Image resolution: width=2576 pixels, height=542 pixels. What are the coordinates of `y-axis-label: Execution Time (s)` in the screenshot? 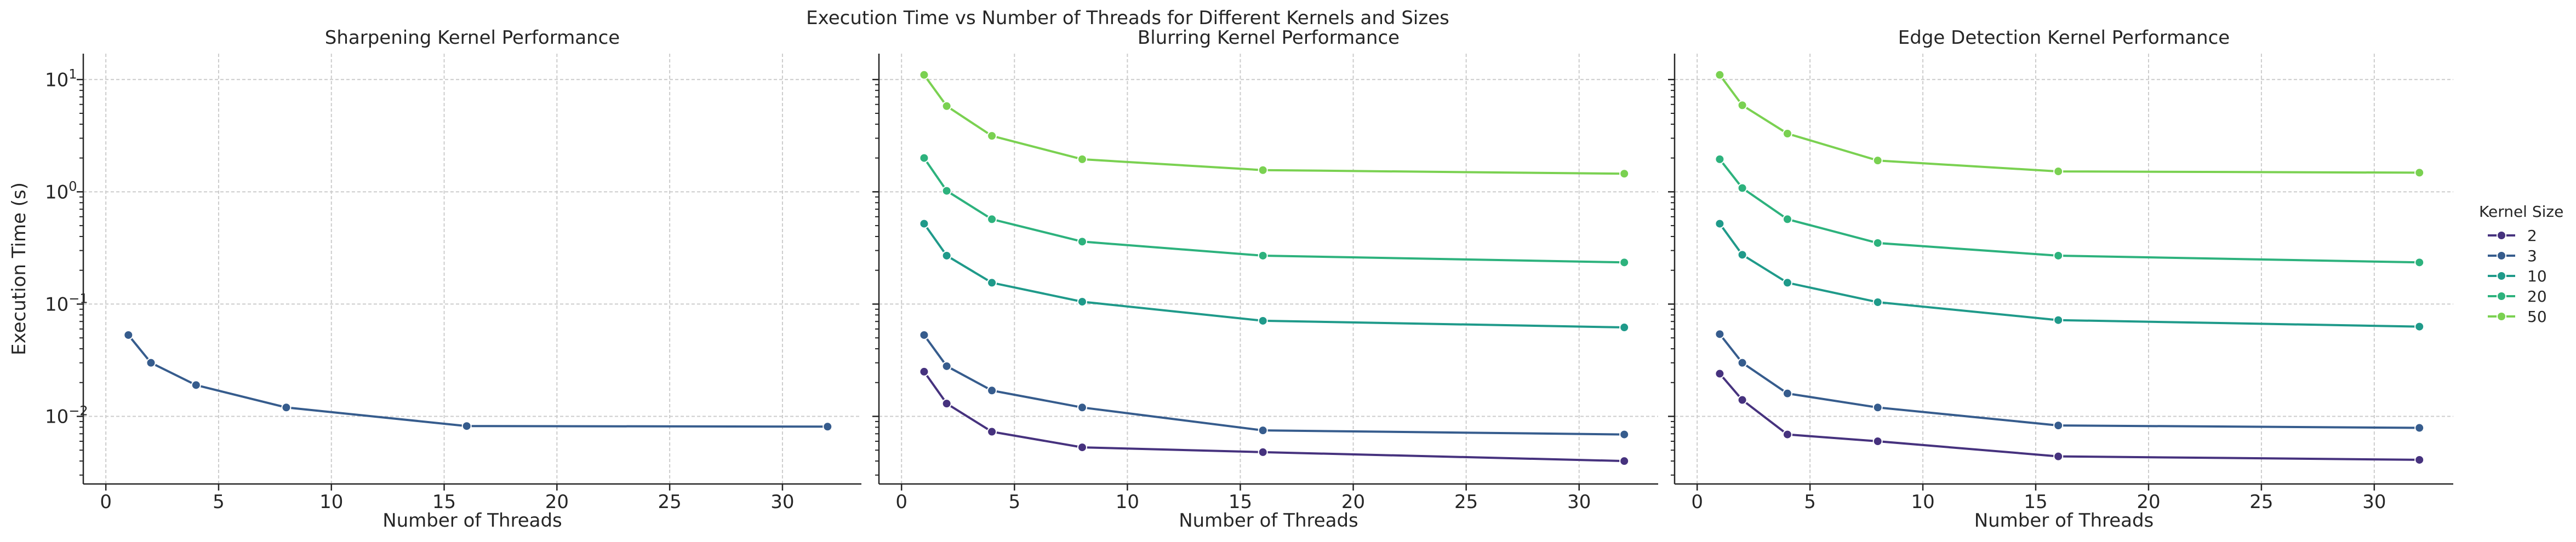 It's located at (19, 268).